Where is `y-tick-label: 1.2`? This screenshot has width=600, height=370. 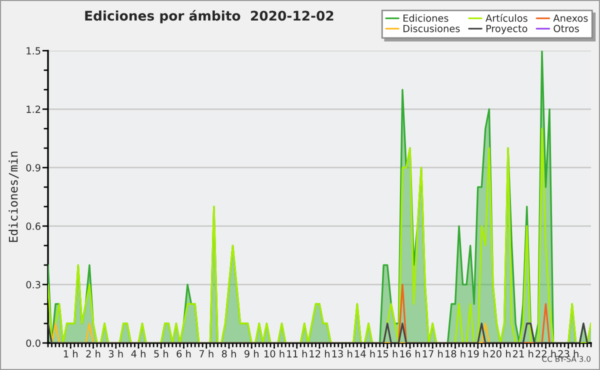 y-tick-label: 1.2 is located at coordinates (33, 109).